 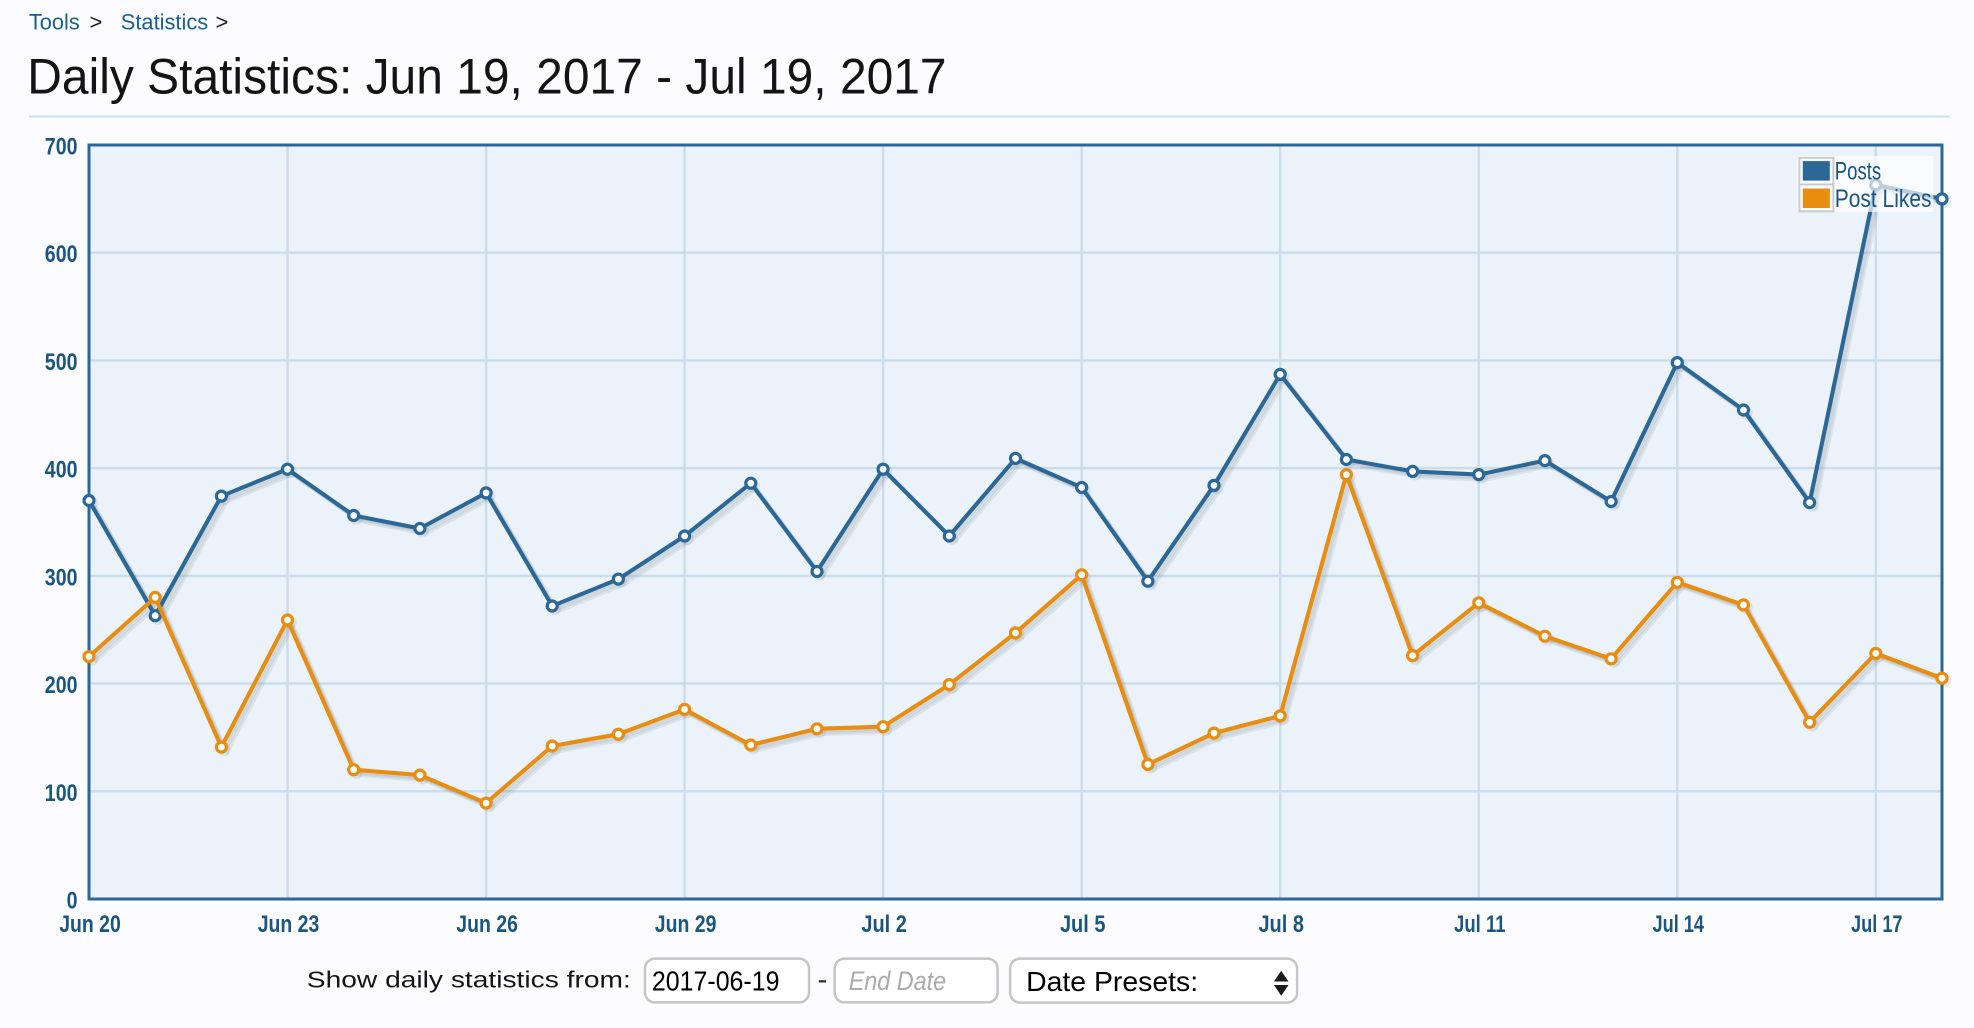 I want to click on svg-text: 300, so click(x=61, y=577).